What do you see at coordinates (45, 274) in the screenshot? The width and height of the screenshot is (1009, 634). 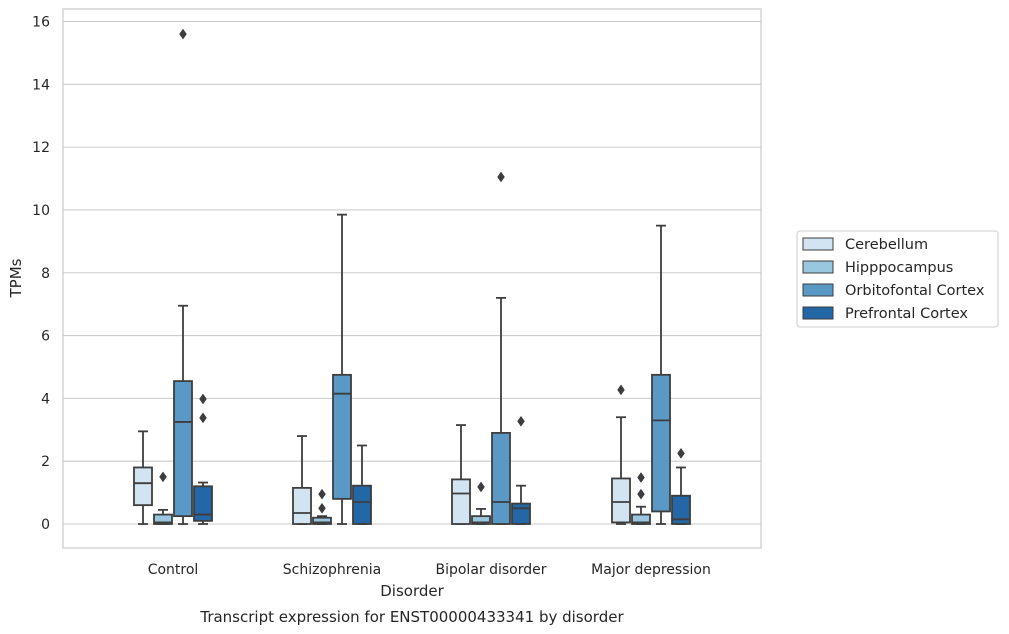 I see `y-tick-label: 8` at bounding box center [45, 274].